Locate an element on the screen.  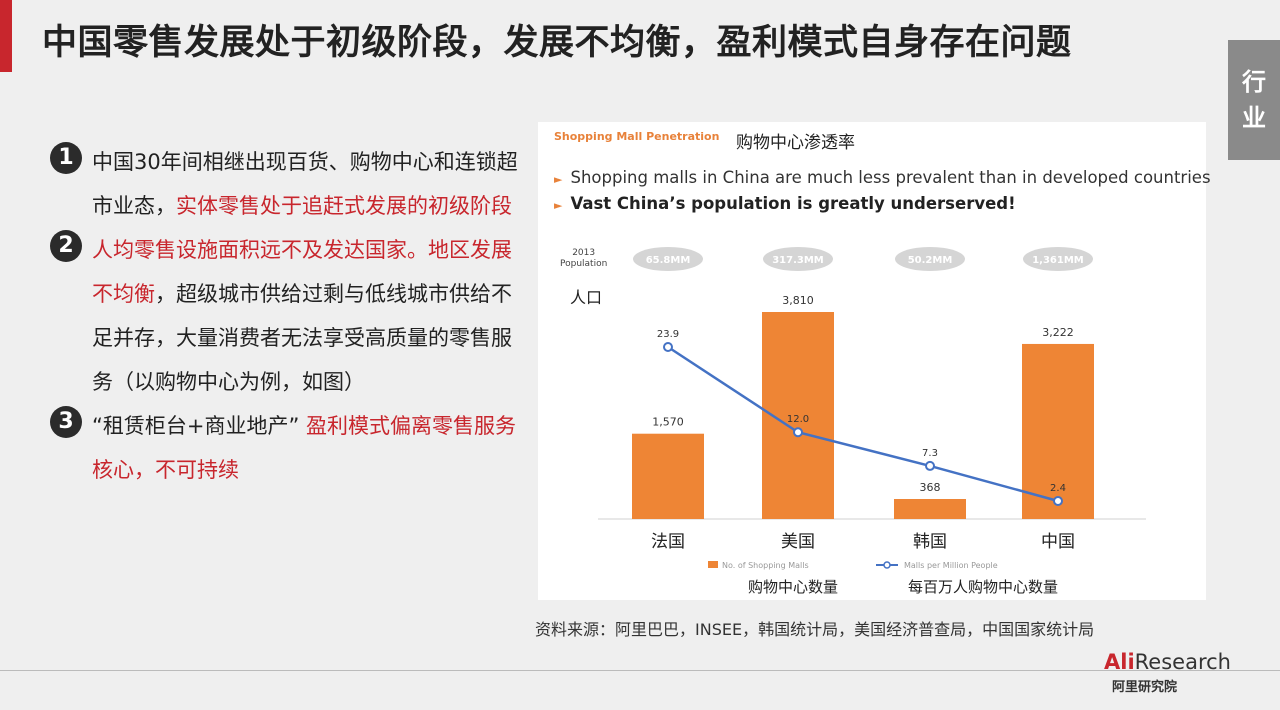
bar-value-label: 3,810 is located at coordinates (798, 300).